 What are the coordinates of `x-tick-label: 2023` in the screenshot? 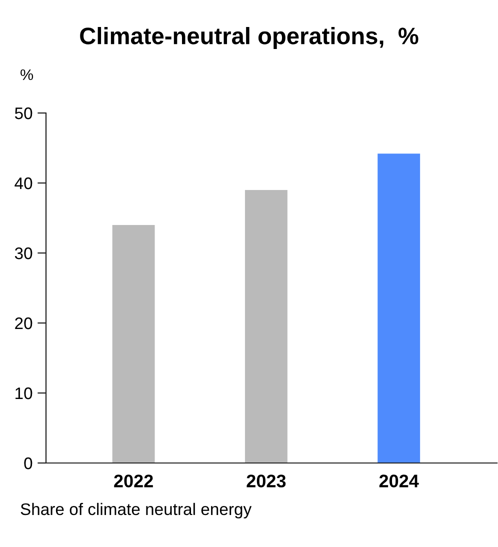 It's located at (266, 481).